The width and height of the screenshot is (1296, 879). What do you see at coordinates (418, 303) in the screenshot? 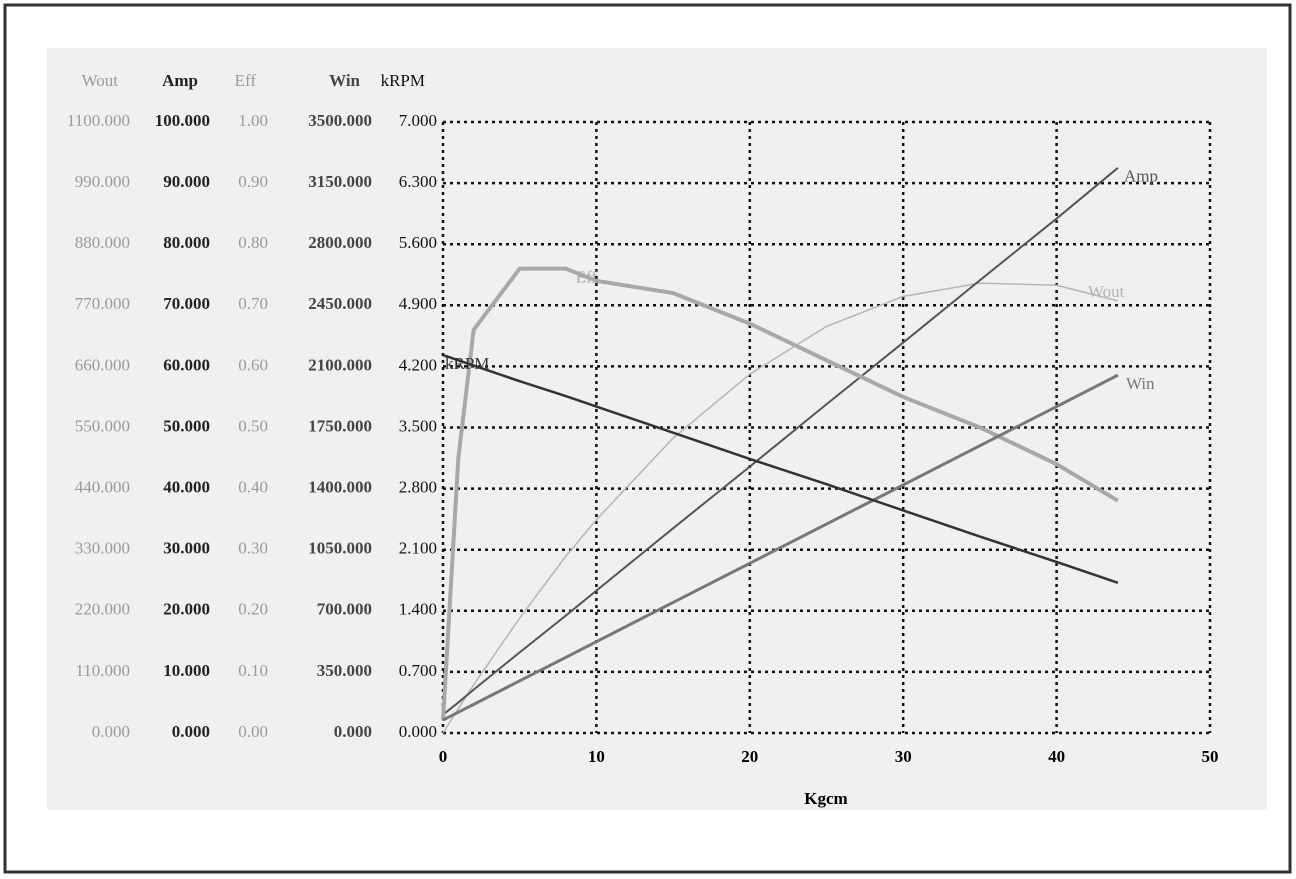
I see `y-tick-label: 4.900` at bounding box center [418, 303].